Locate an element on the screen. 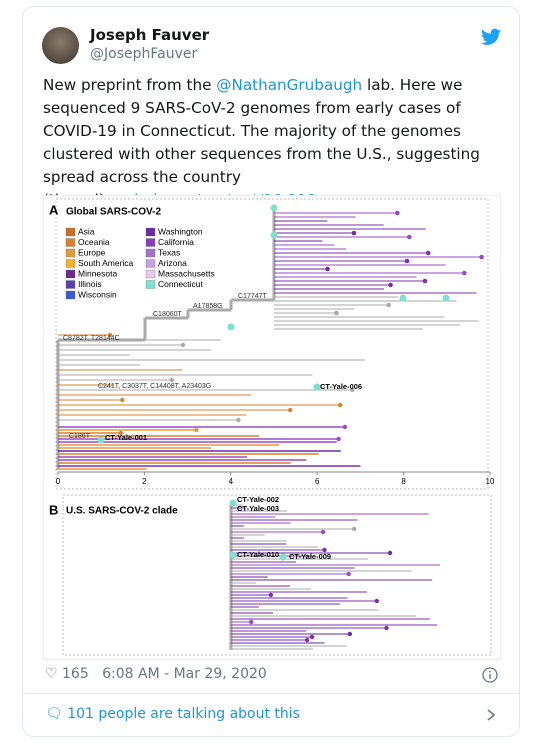  like-count: 165 is located at coordinates (75, 674).